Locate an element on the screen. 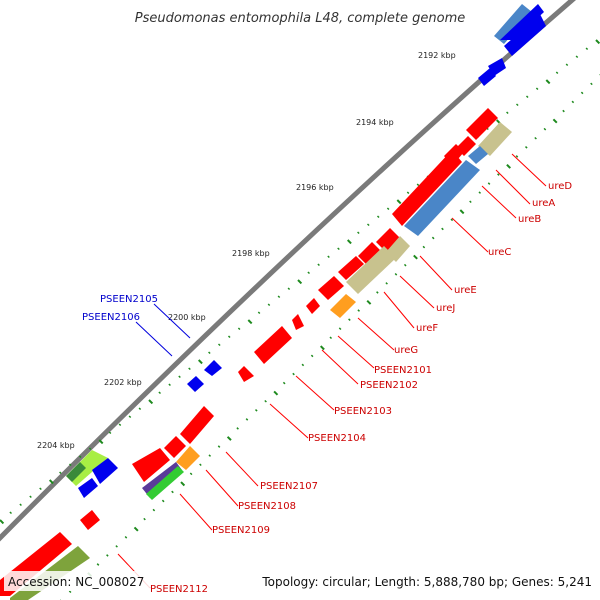  gene-ureC is located at coordinates (427, 188).